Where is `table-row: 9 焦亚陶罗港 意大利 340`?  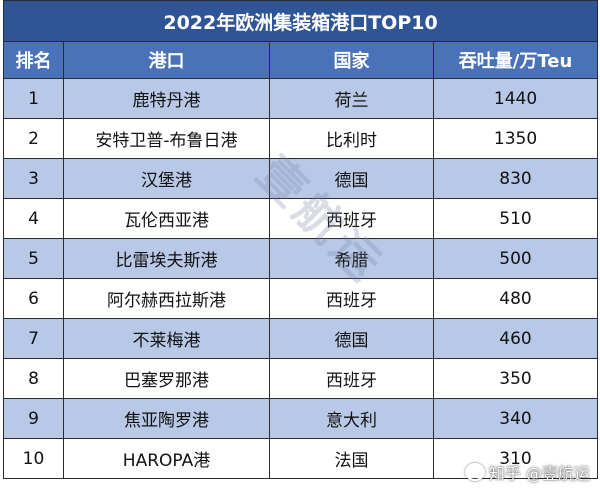
table-row: 9 焦亚陶罗港 意大利 340 is located at coordinates (301, 418).